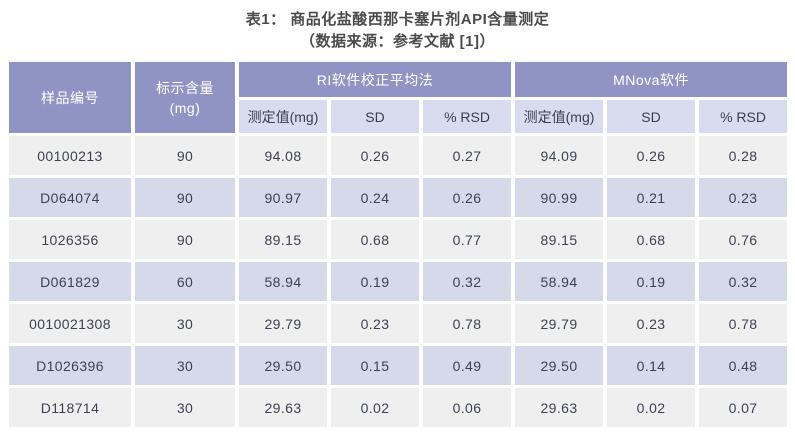 The image size is (795, 445). What do you see at coordinates (467, 239) in the screenshot?
I see `cell-ri-rsd: 0.77` at bounding box center [467, 239].